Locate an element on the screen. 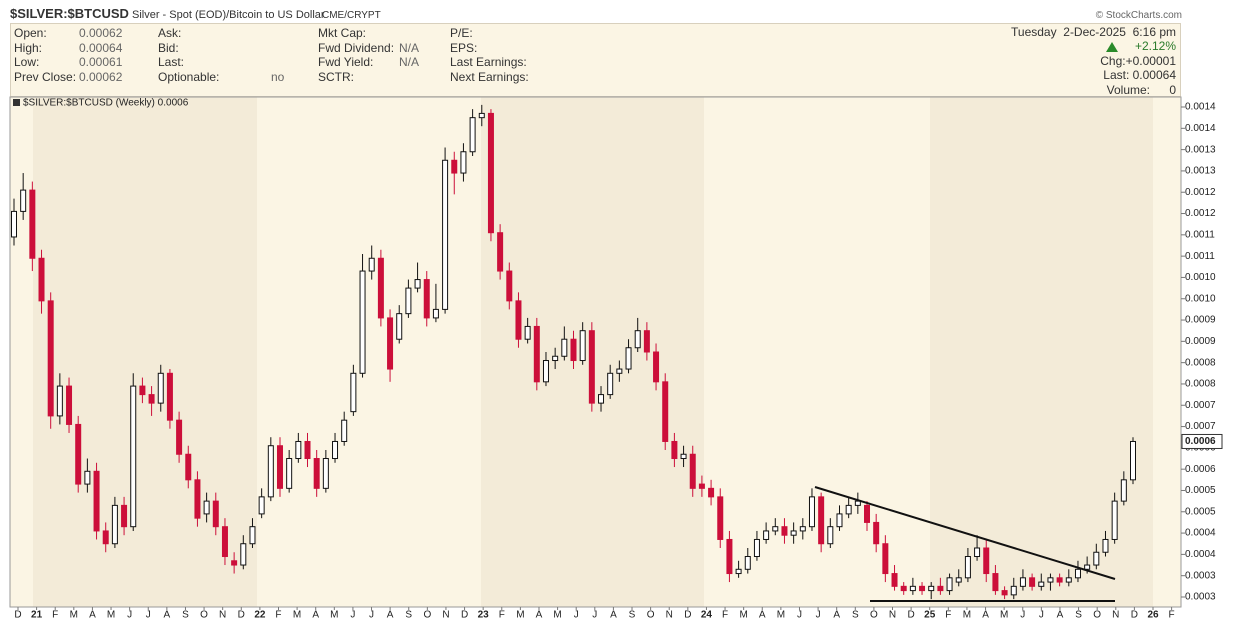 Image resolution: width=1234 pixels, height=629 pixels. x-tick-label: O is located at coordinates (1097, 615).